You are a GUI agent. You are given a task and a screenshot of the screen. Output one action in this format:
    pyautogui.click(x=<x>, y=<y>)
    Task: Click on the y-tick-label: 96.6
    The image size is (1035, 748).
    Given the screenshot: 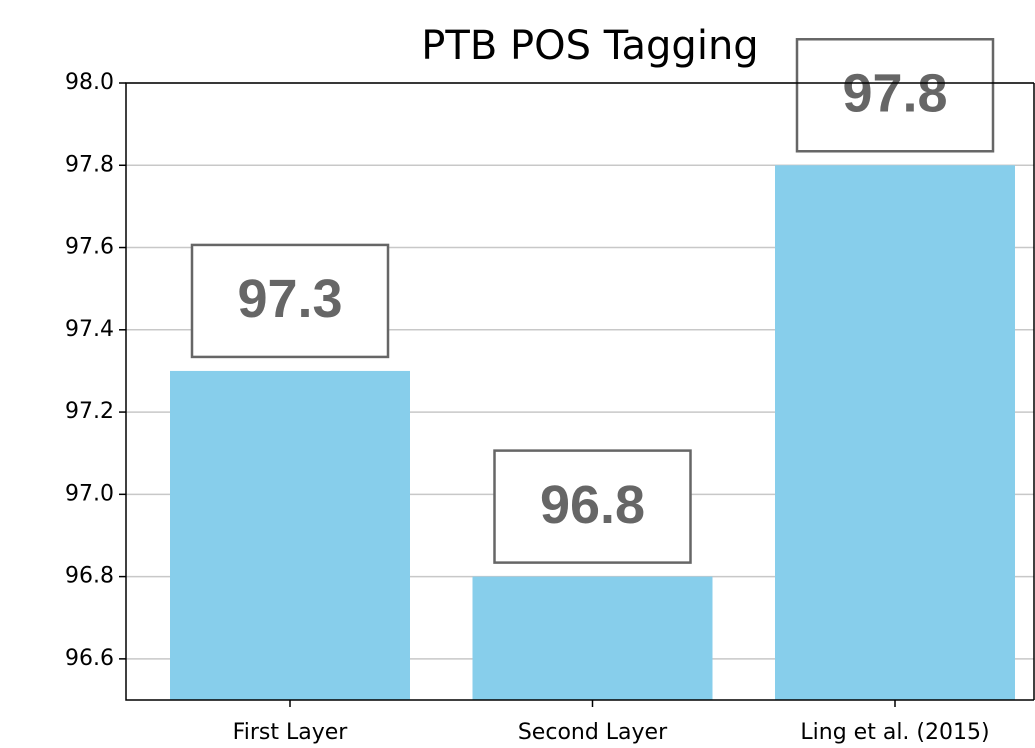 What is the action you would take?
    pyautogui.click(x=89, y=658)
    